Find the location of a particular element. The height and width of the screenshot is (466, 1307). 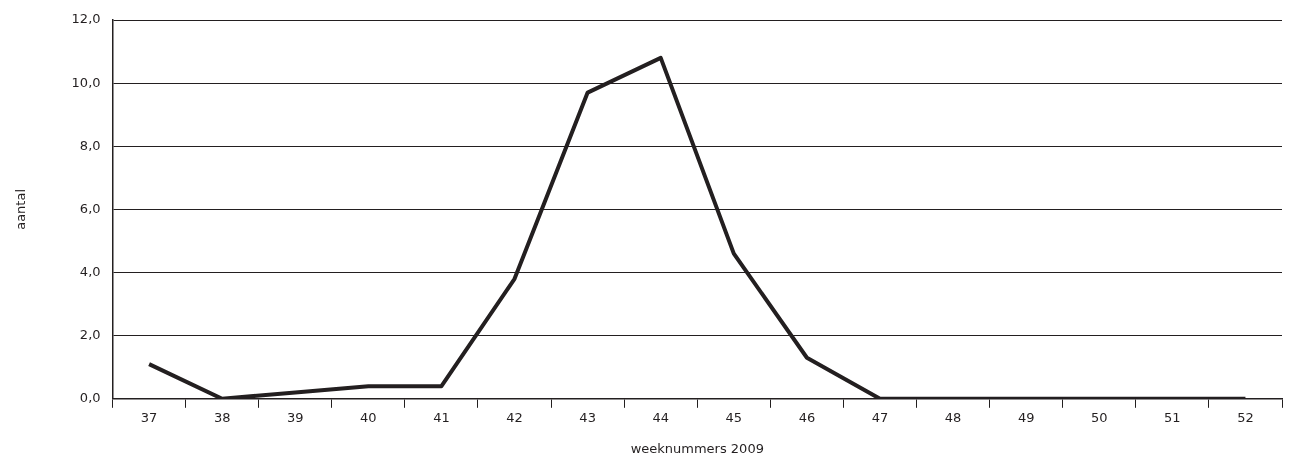

x-tick-label: 45 is located at coordinates (734, 417).